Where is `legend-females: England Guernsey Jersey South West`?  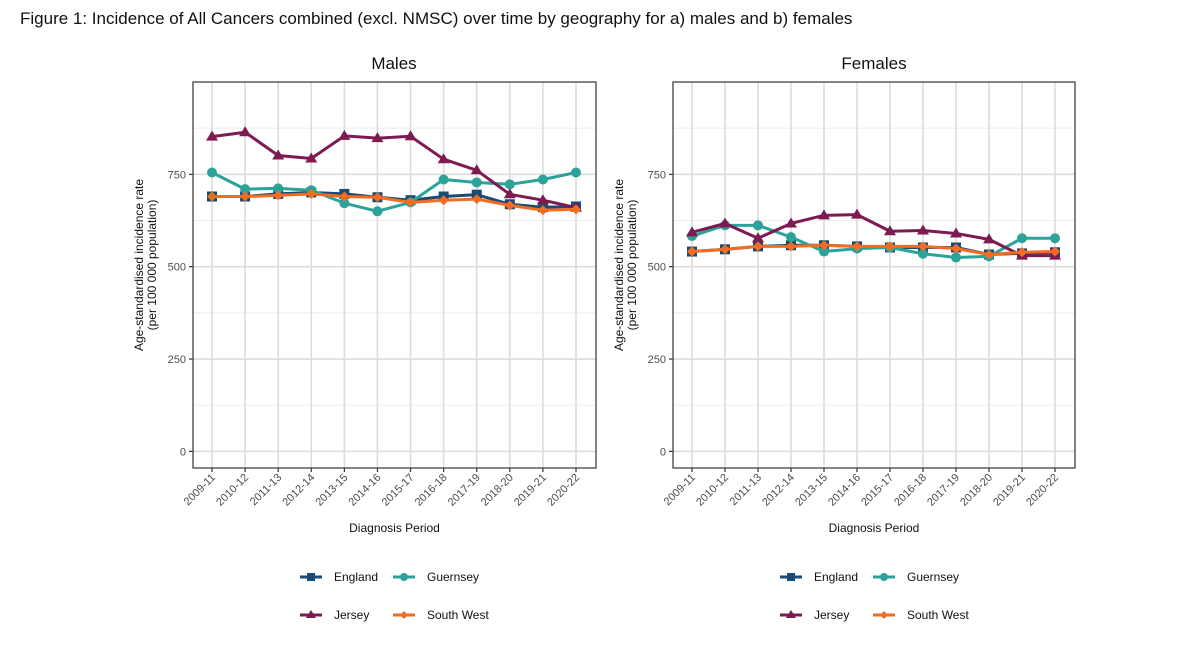 legend-females: England Guernsey Jersey South West is located at coordinates (874, 596).